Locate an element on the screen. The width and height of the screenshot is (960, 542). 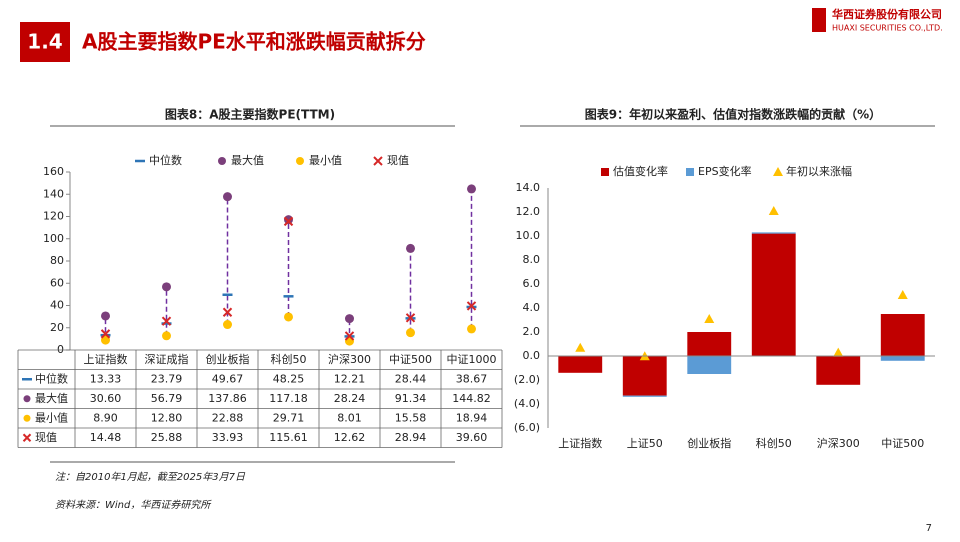
table-header: 上证指数 is located at coordinates (106, 359).